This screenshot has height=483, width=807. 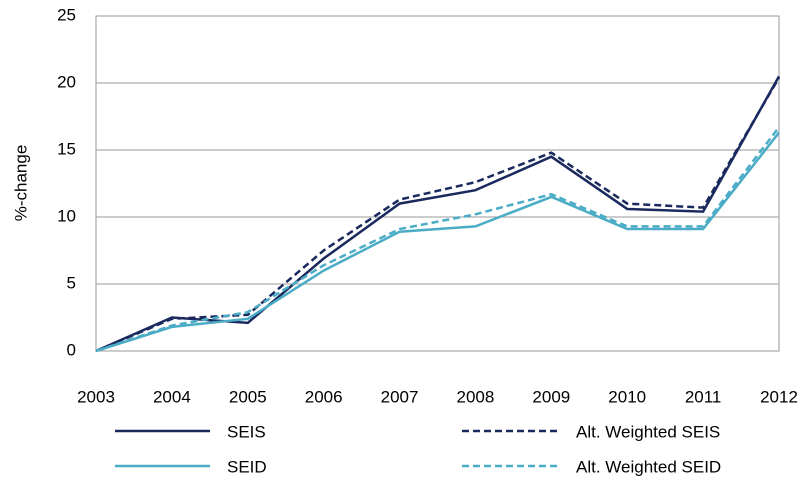 I want to click on x-tick-label: 2004, so click(x=172, y=396).